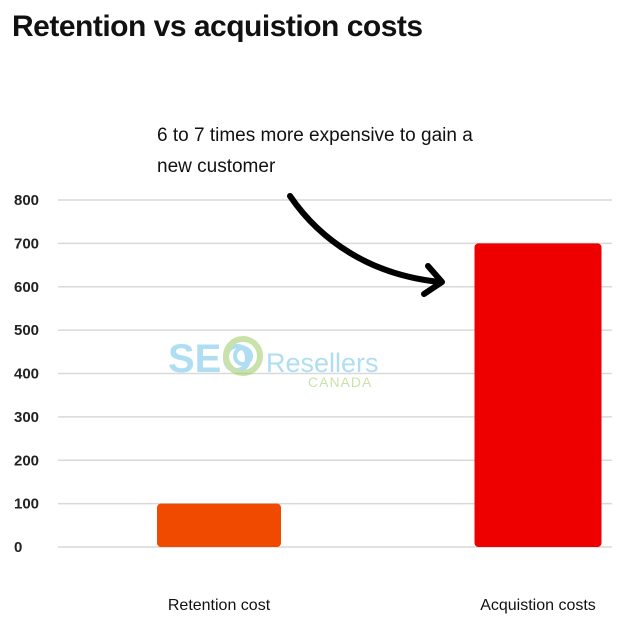 Image resolution: width=628 pixels, height=634 pixels. I want to click on y-tick-label: 100, so click(26, 504).